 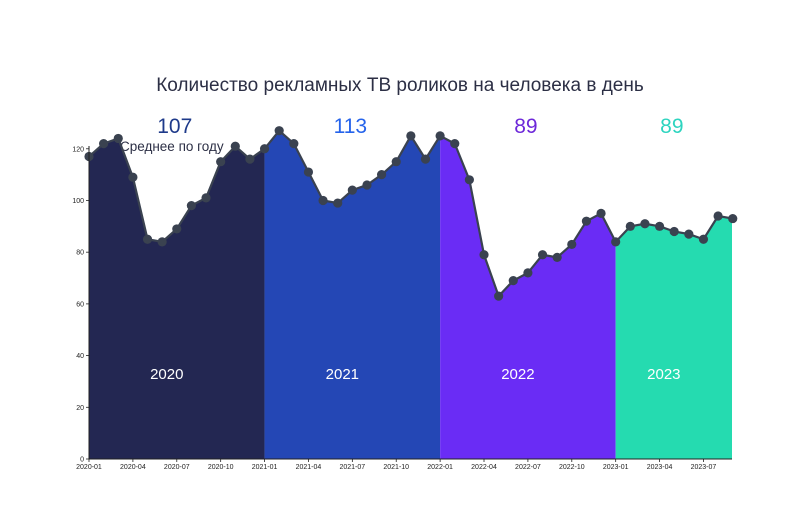 What do you see at coordinates (174, 126) in the screenshot?
I see `avg-label-2020: 107` at bounding box center [174, 126].